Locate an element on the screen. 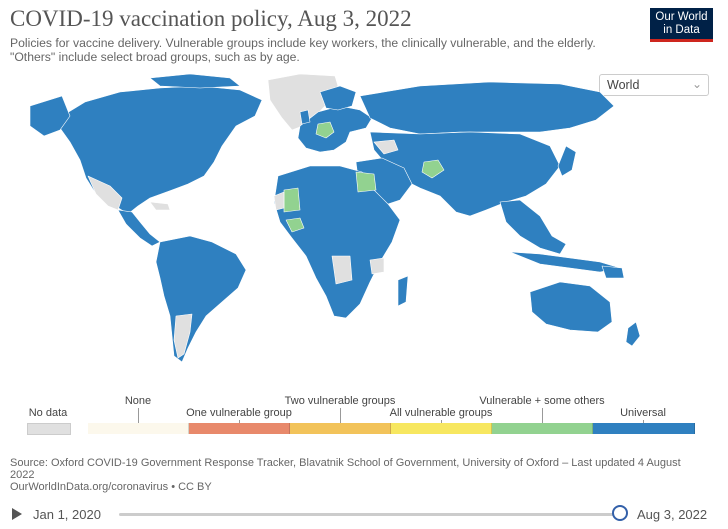 This screenshot has width=728, height=529. country-egypt is located at coordinates (366, 182).